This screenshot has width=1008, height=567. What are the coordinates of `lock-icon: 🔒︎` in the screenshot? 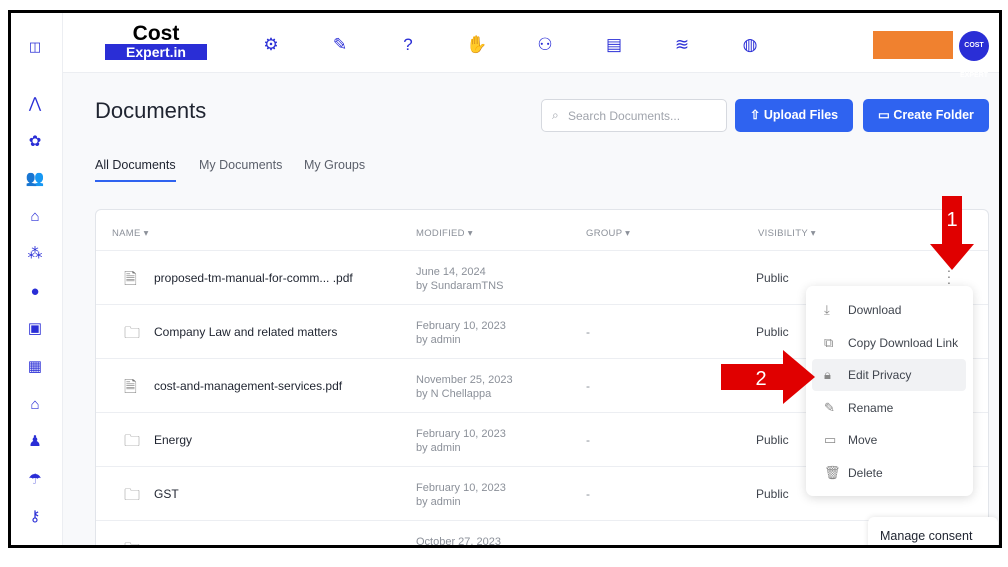 It's located at (827, 374).